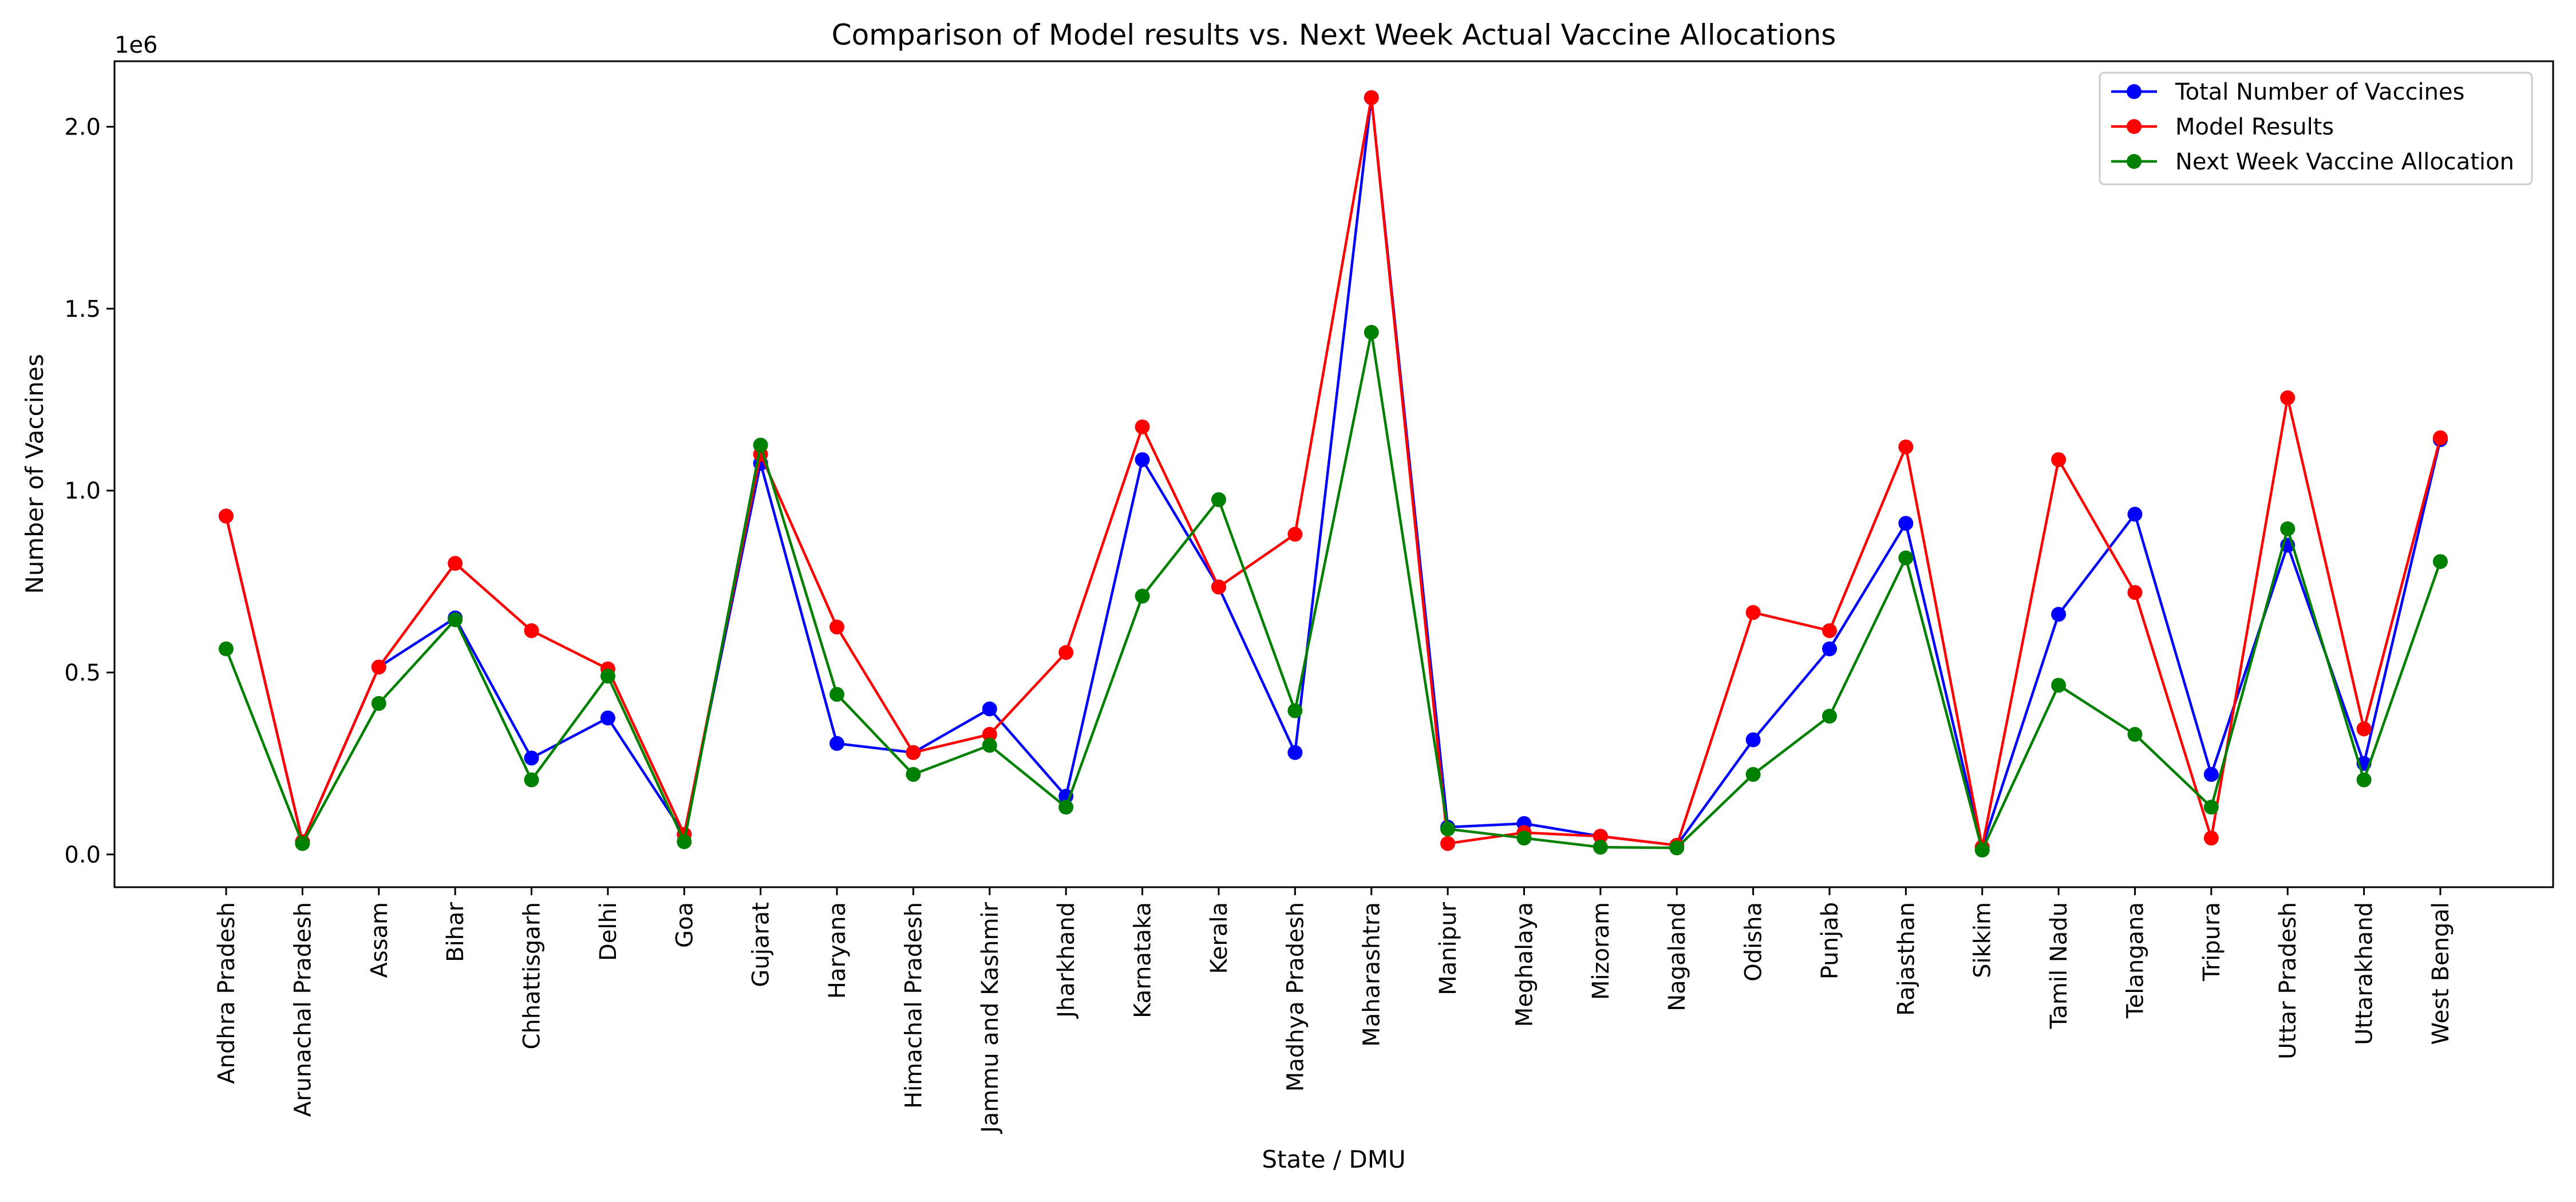  Describe the element at coordinates (2254, 127) in the screenshot. I see `legend-label: Model Results` at that location.